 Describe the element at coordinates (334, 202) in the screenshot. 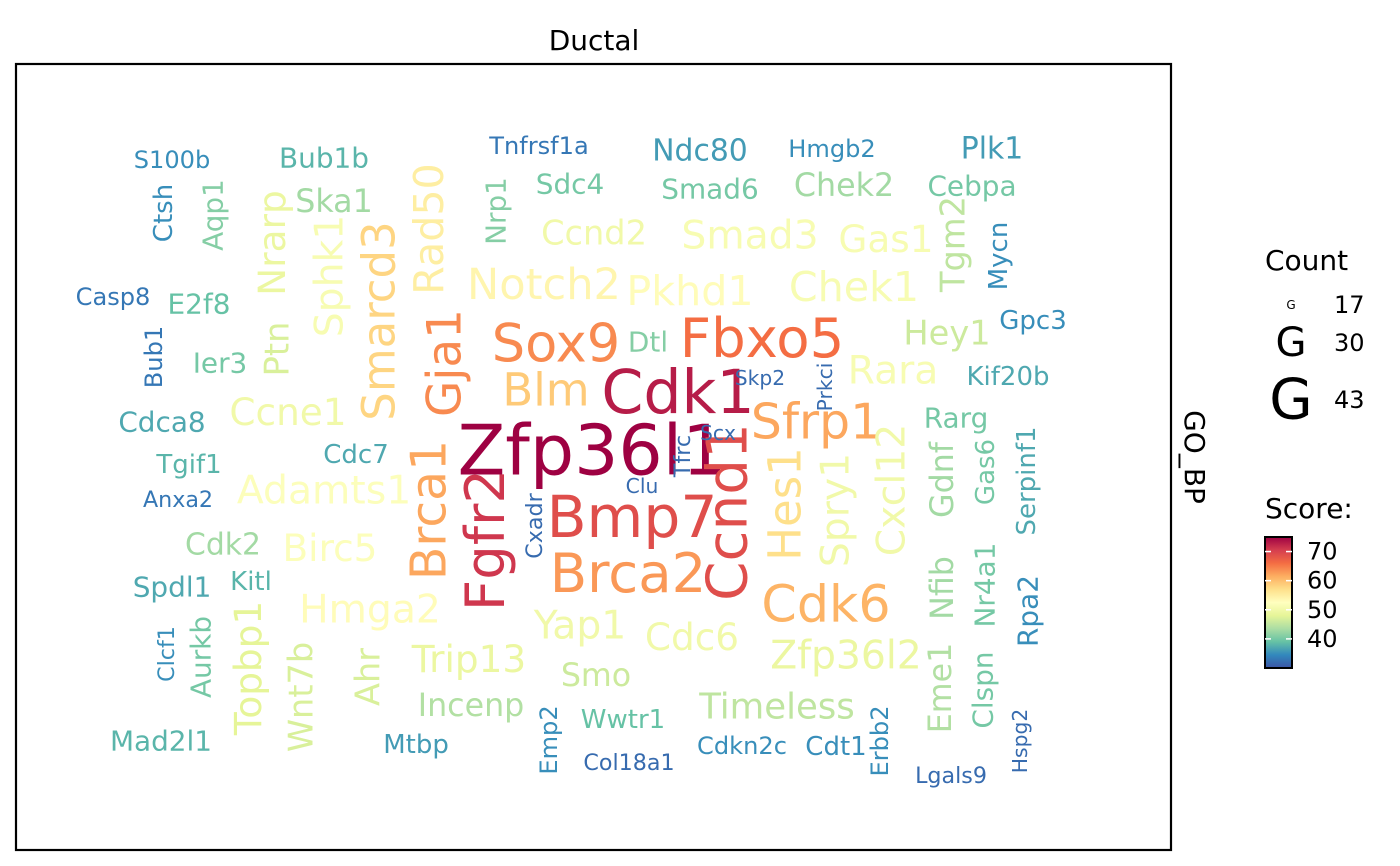

I see `word-ska1: Ska1` at that location.